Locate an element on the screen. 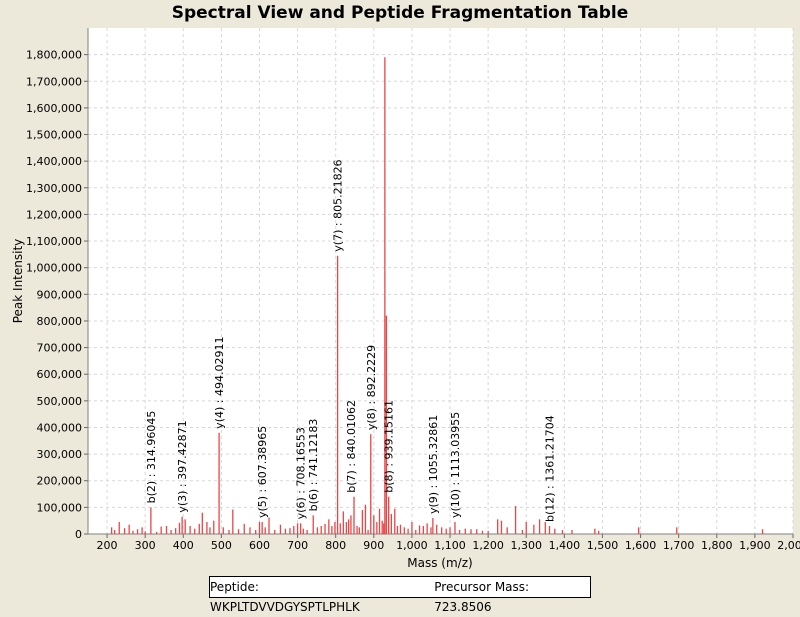 The image size is (800, 617). x-tick-label: 800 is located at coordinates (335, 545).